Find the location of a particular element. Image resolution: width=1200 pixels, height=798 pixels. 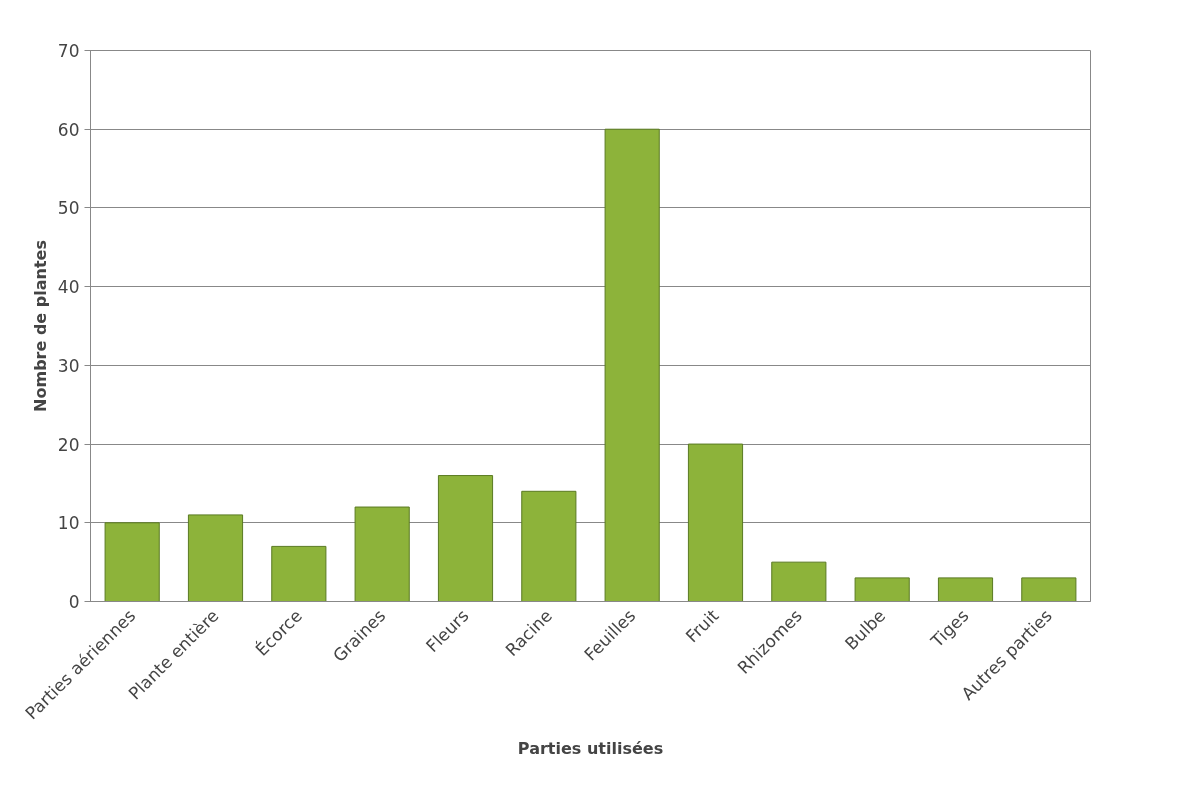

x-axis-title: Parties utilisées is located at coordinates (590, 748).